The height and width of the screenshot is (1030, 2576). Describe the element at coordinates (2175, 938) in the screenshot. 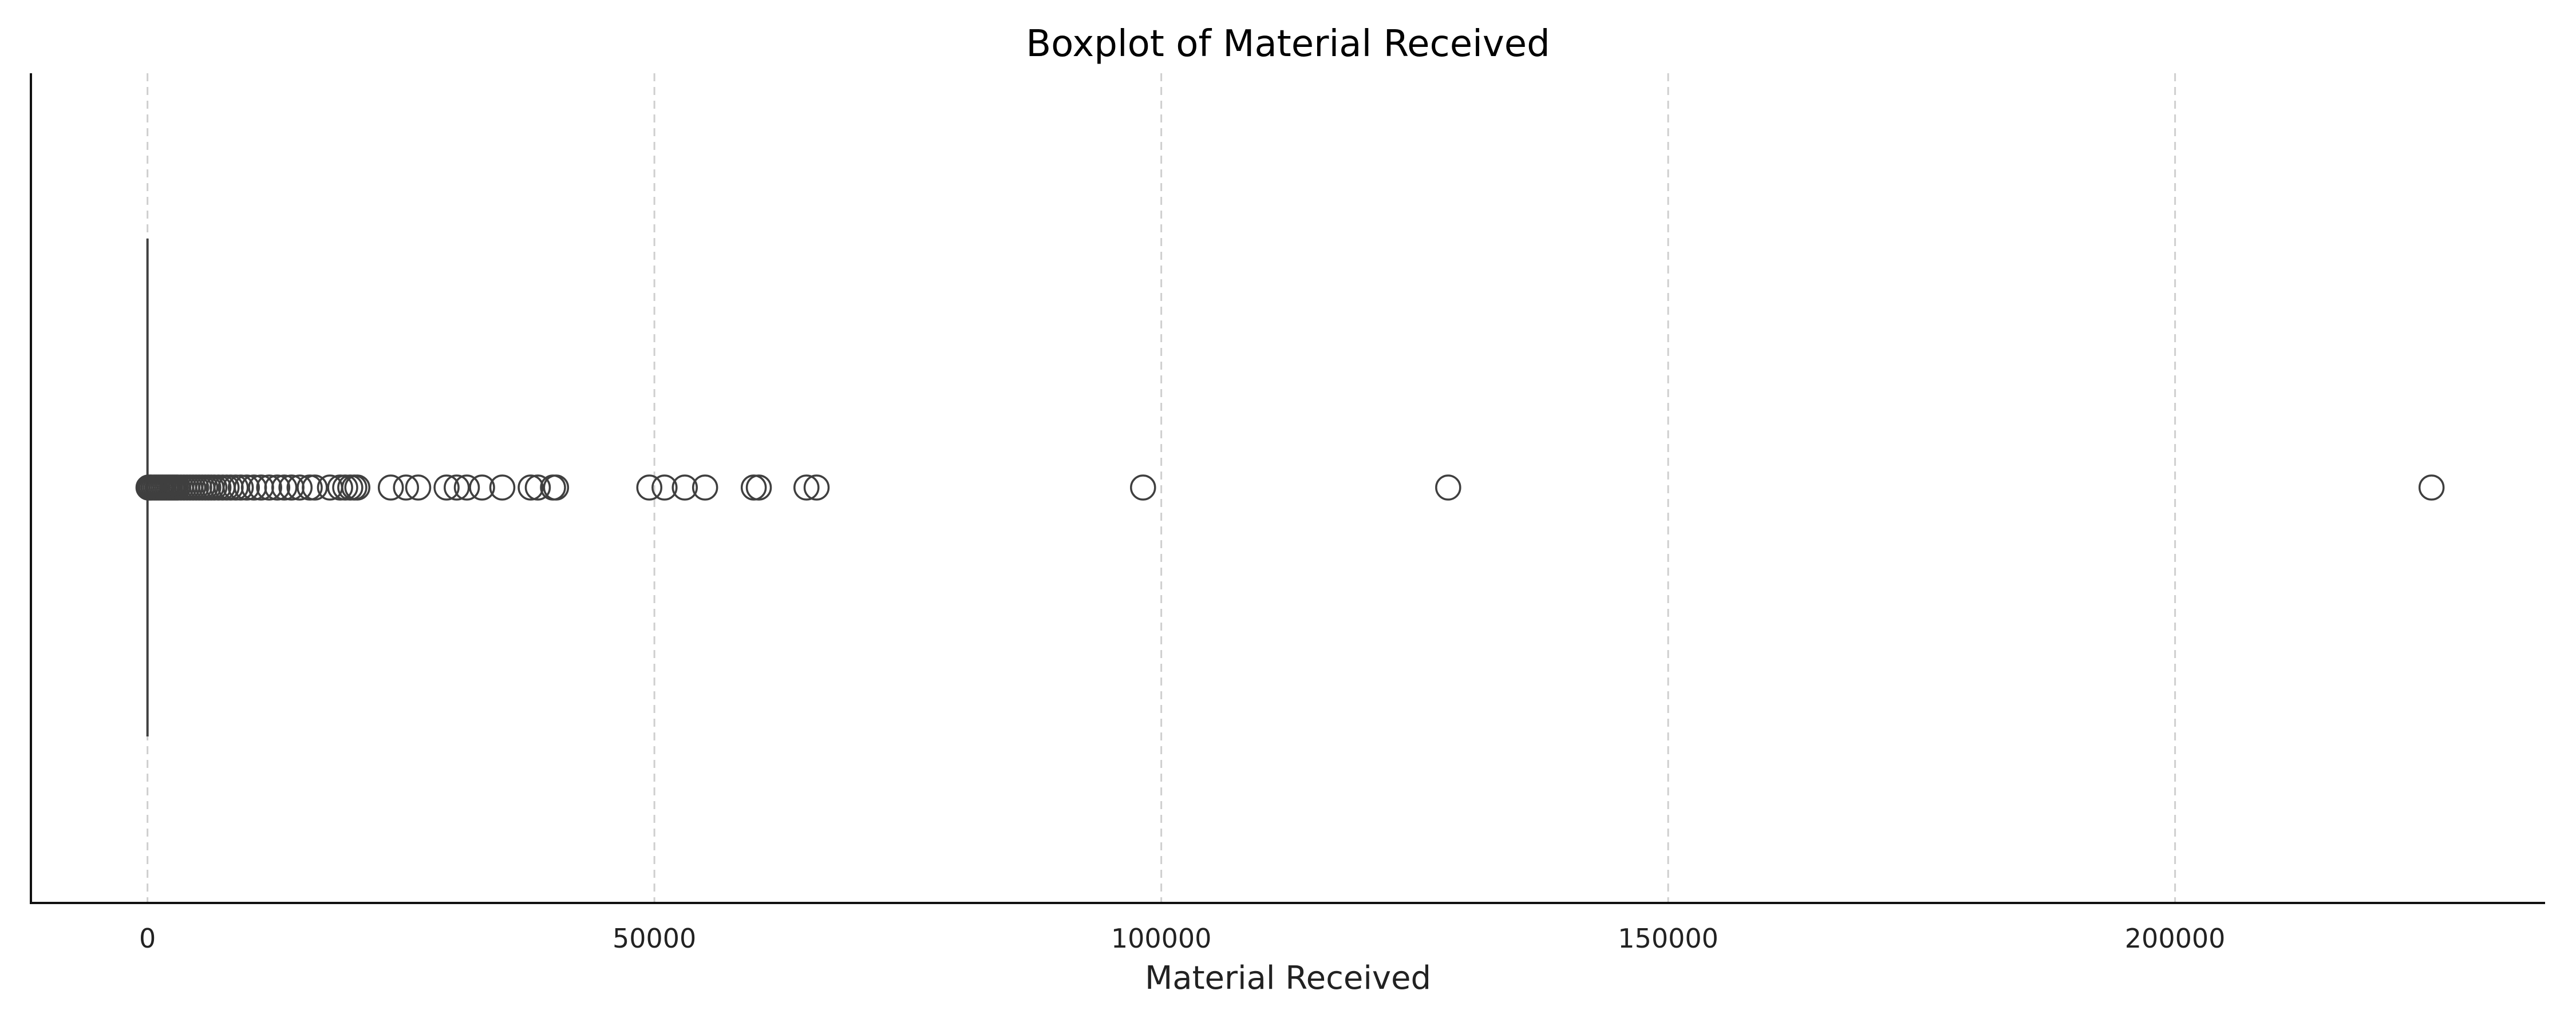

I see `x-tick-label-200000: 200000` at that location.